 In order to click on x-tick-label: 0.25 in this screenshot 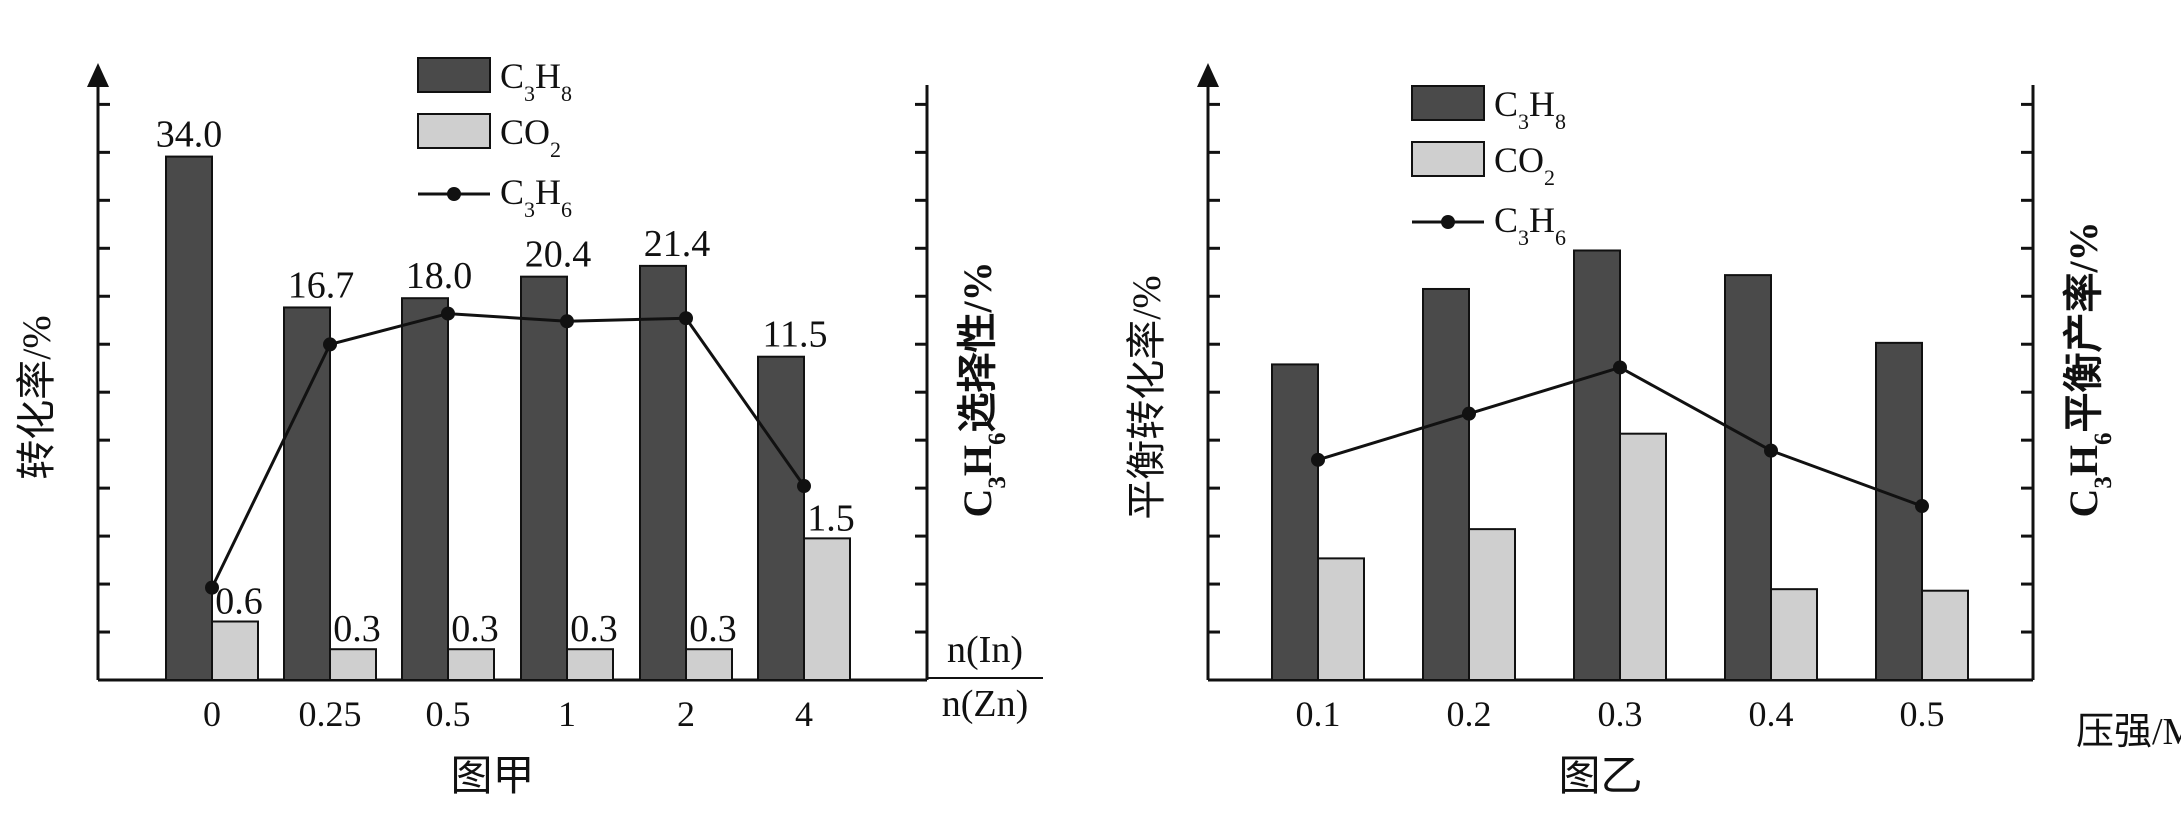, I will do `click(330, 714)`.